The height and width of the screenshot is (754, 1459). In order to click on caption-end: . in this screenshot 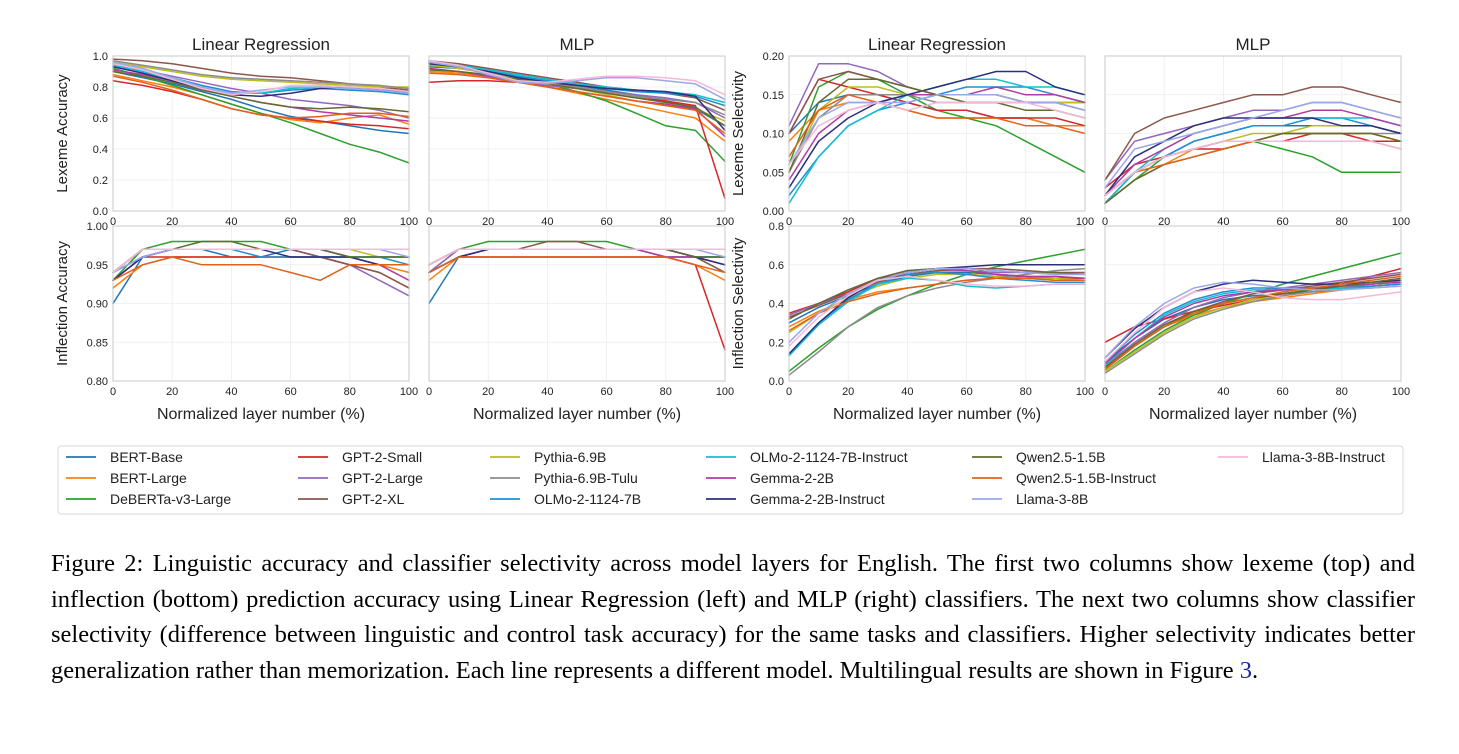, I will do `click(1255, 670)`.